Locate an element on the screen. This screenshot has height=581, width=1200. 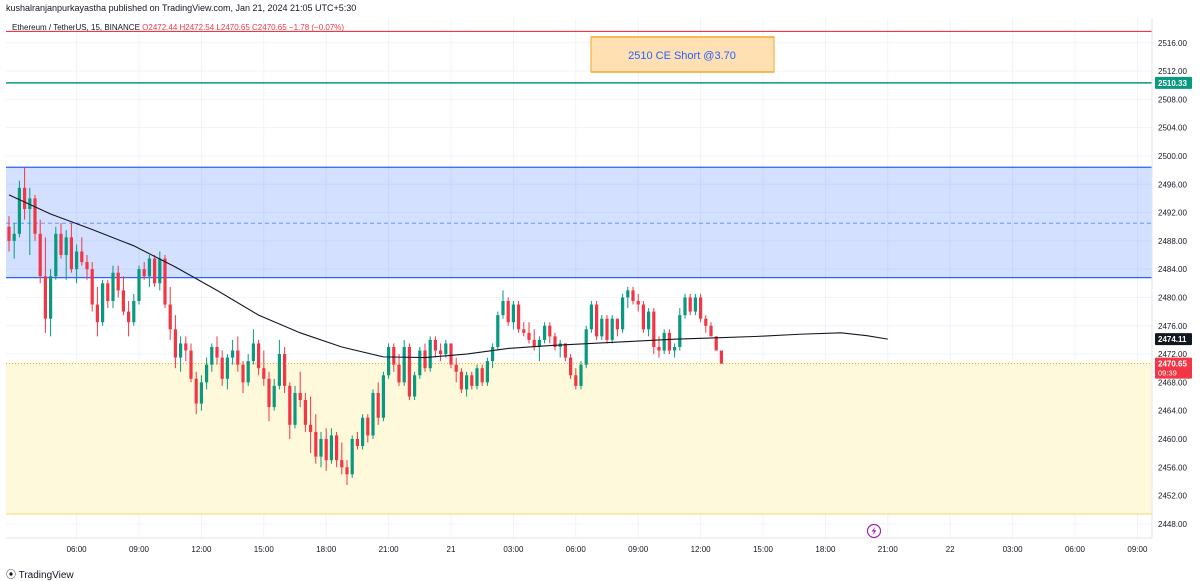
annotation-box: 2510 CE Short @3.70 is located at coordinates (682, 54).